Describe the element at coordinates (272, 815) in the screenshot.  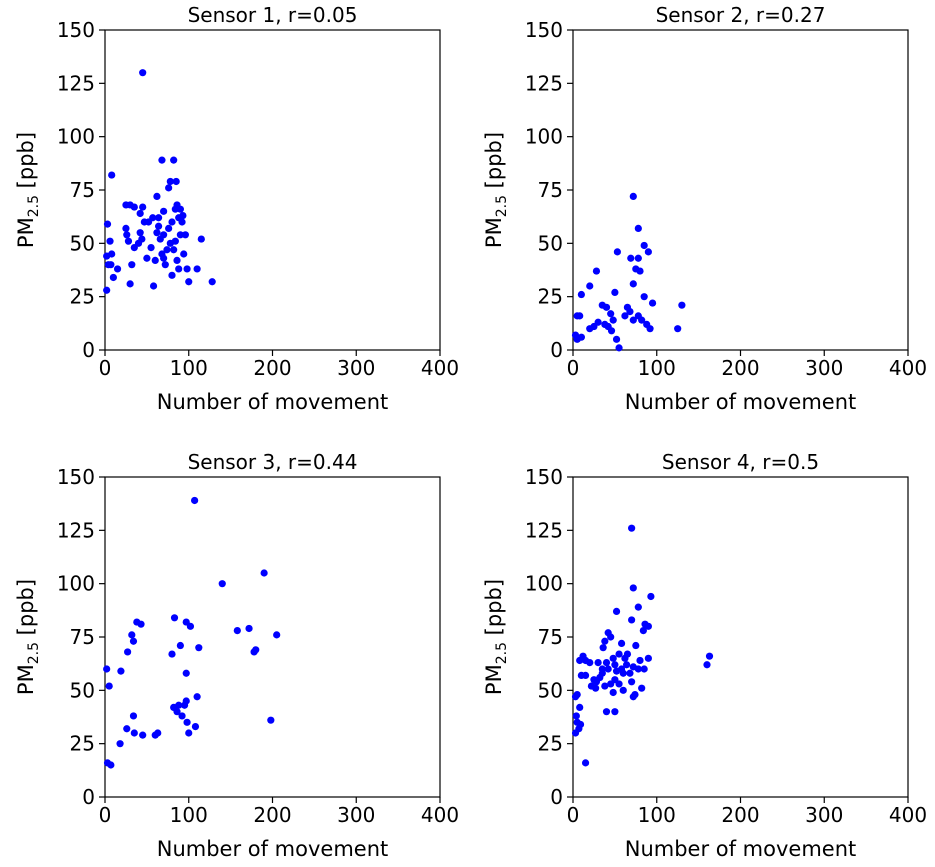
I see `x-tick-label: 200` at that location.